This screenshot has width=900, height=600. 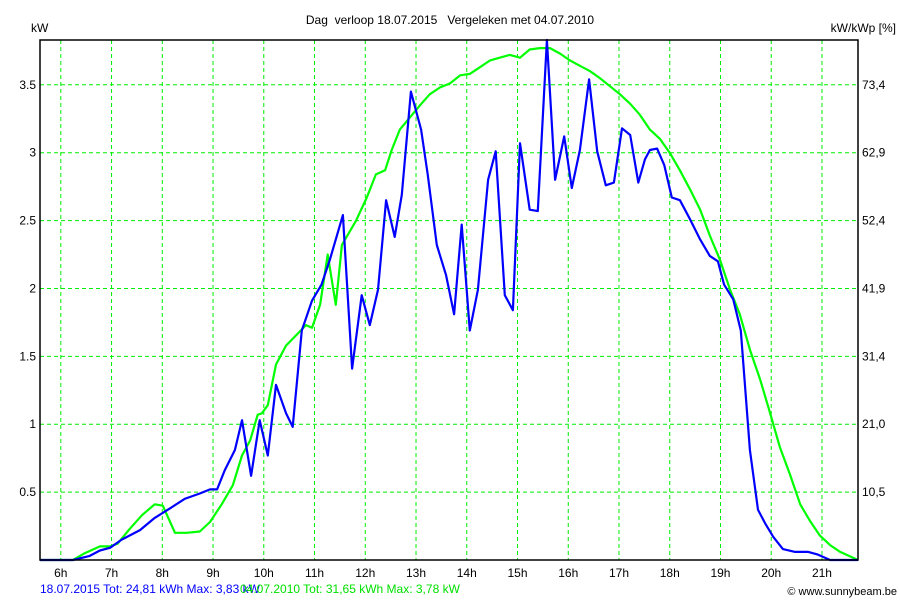 I want to click on y-tick-label: 3.5, so click(x=27, y=85).